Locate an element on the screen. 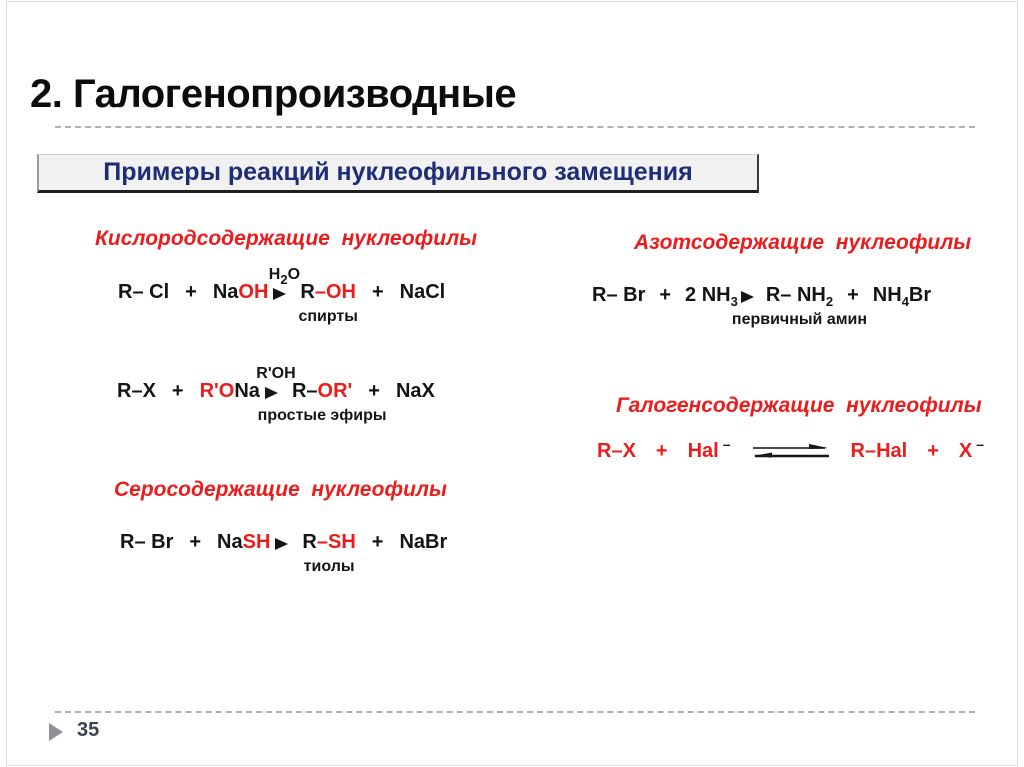  slide-title: 2. Галогенопроизводные is located at coordinates (273, 94).